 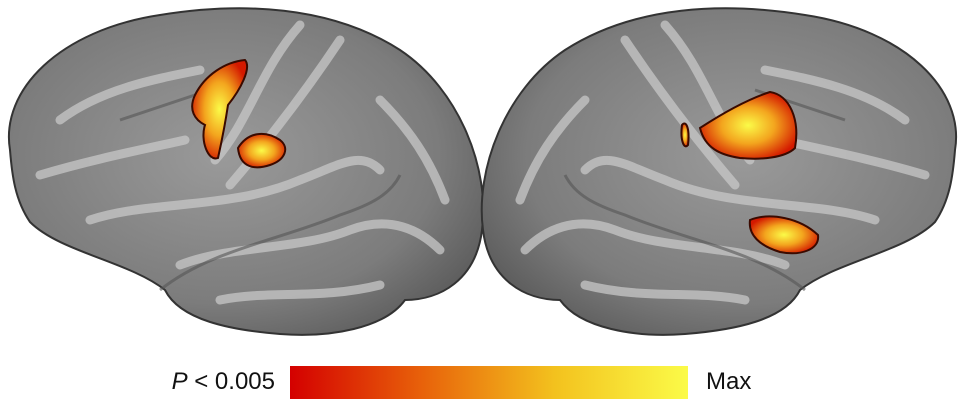 What do you see at coordinates (179, 381) in the screenshot?
I see `min-label-variable: P` at bounding box center [179, 381].